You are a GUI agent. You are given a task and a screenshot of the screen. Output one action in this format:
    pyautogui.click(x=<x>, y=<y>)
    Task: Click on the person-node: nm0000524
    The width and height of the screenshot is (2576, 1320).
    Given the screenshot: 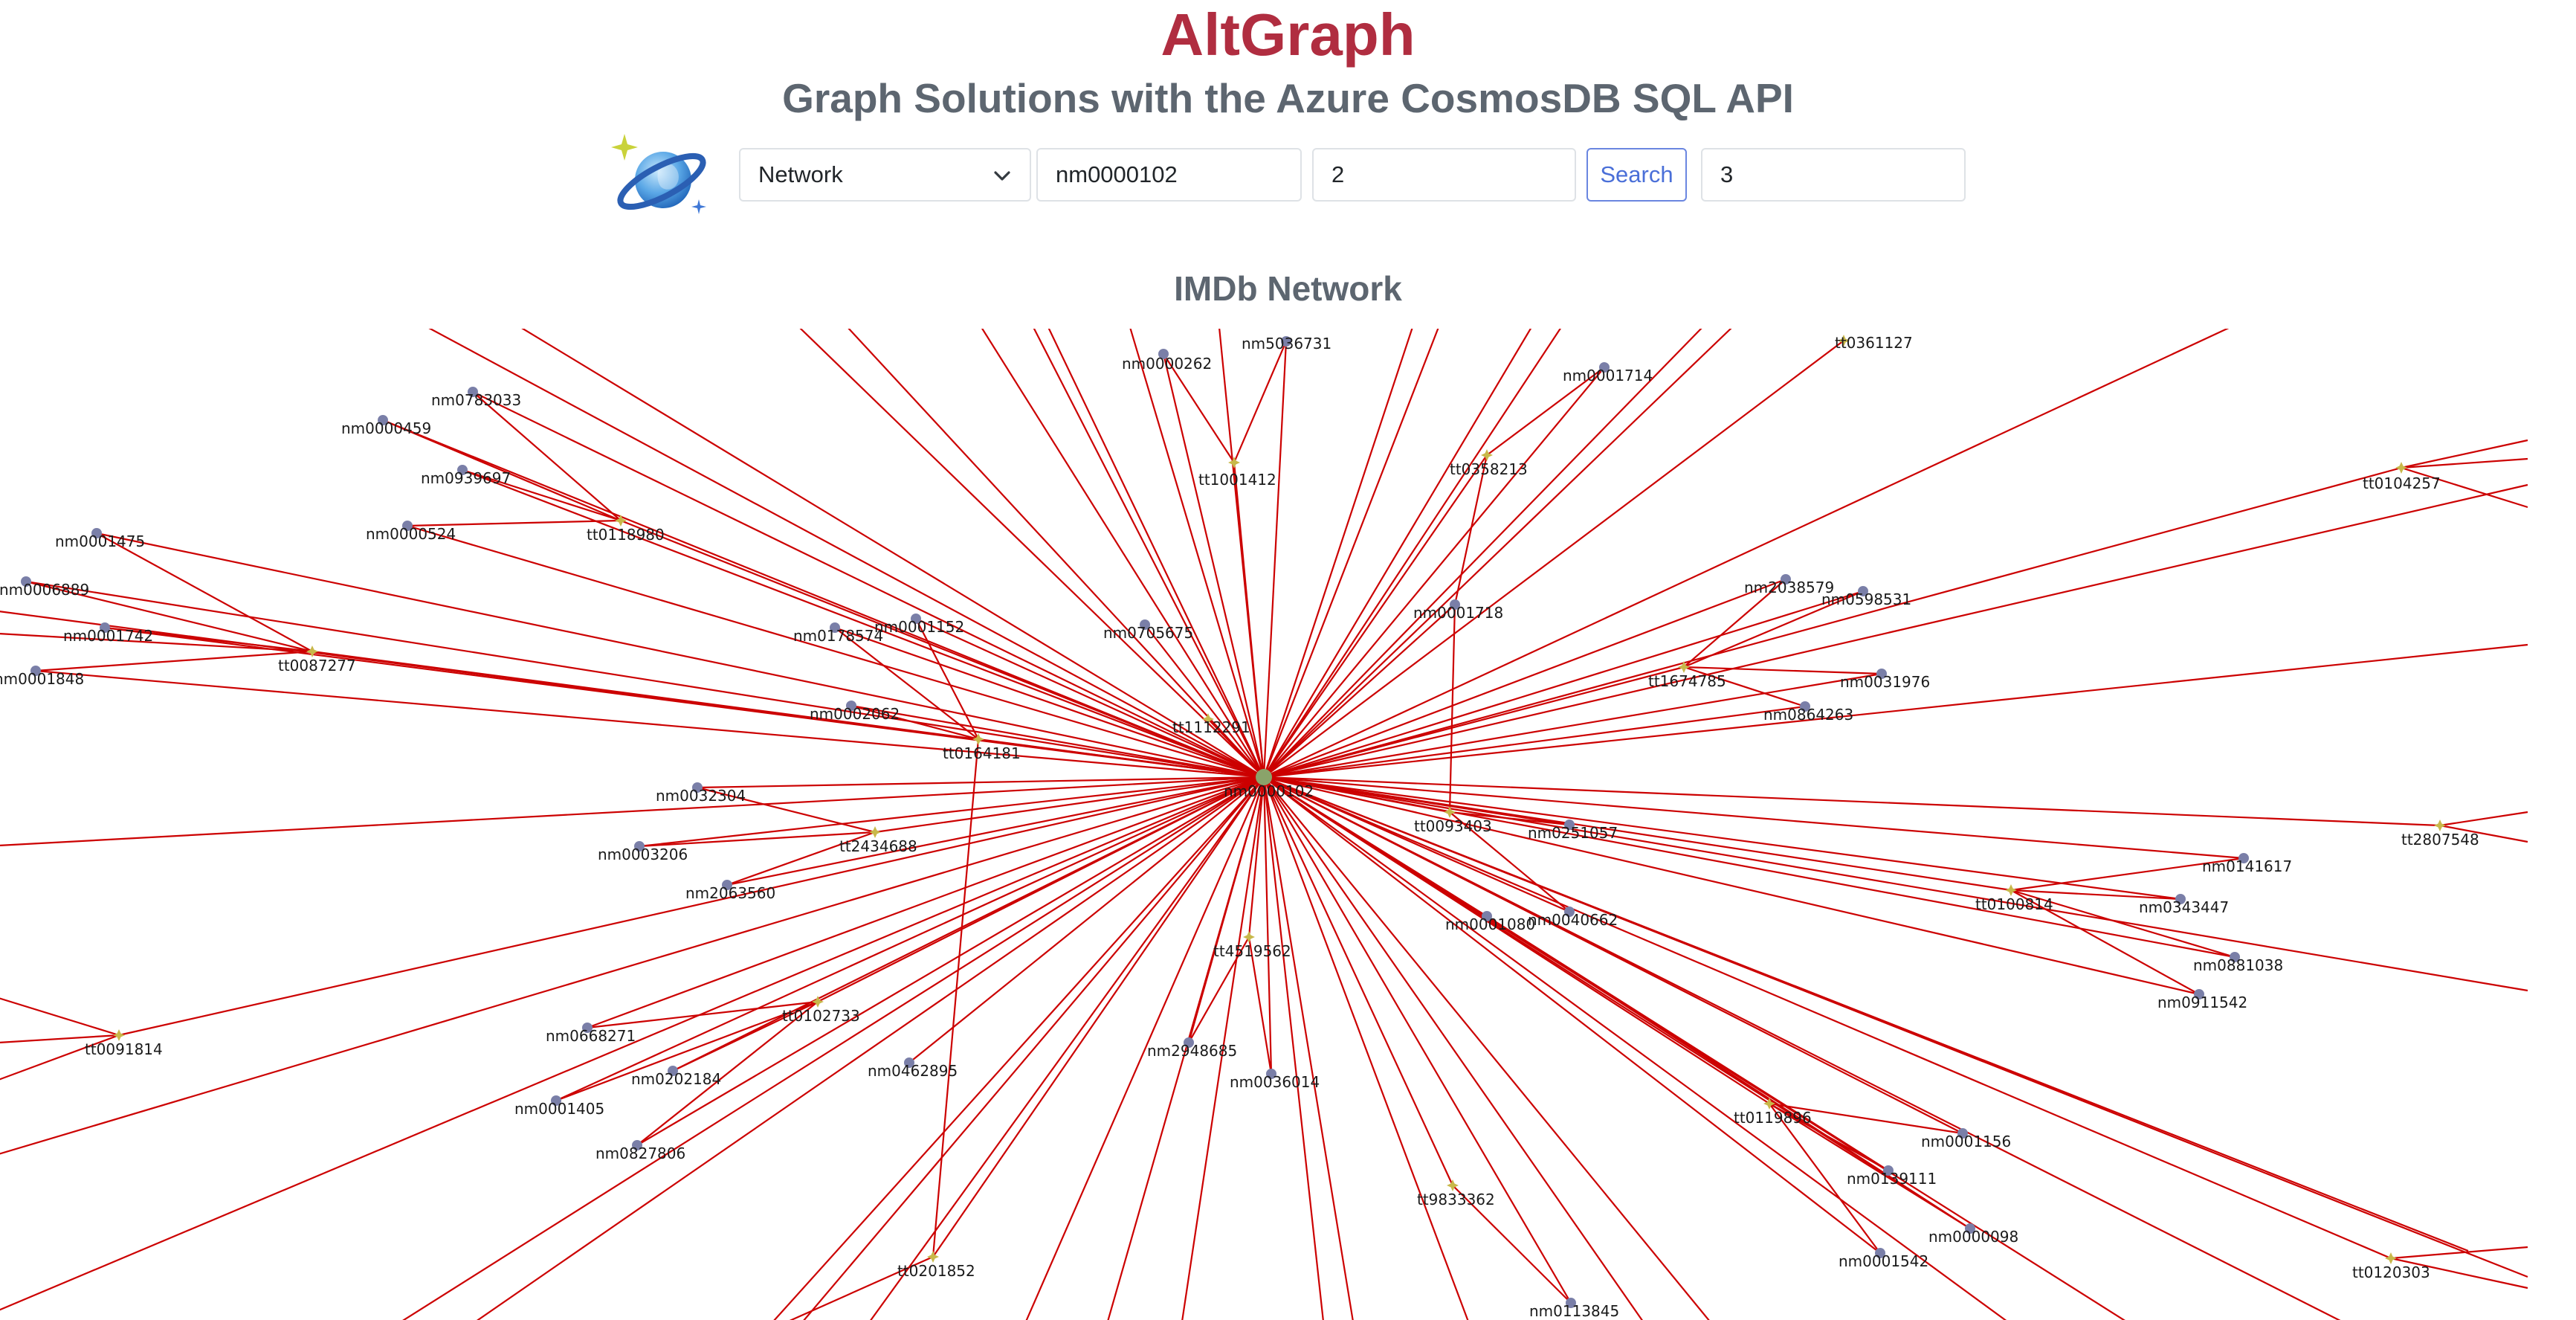 What is the action you would take?
    pyautogui.click(x=411, y=532)
    